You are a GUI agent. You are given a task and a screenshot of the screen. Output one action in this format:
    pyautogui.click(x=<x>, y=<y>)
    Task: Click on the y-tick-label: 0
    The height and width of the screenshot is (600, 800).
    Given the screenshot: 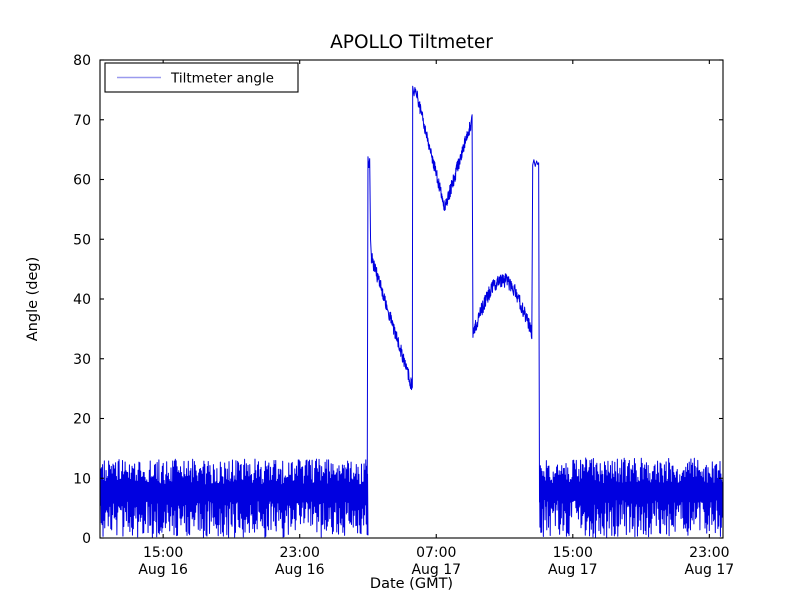 What is the action you would take?
    pyautogui.click(x=86, y=539)
    